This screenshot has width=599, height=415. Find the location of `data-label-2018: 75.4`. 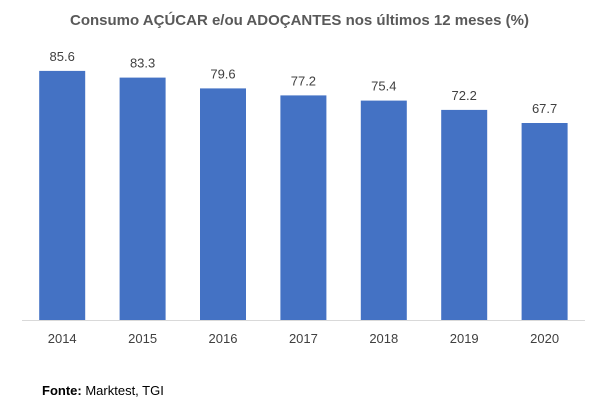

data-label-2018: 75.4 is located at coordinates (383, 86).